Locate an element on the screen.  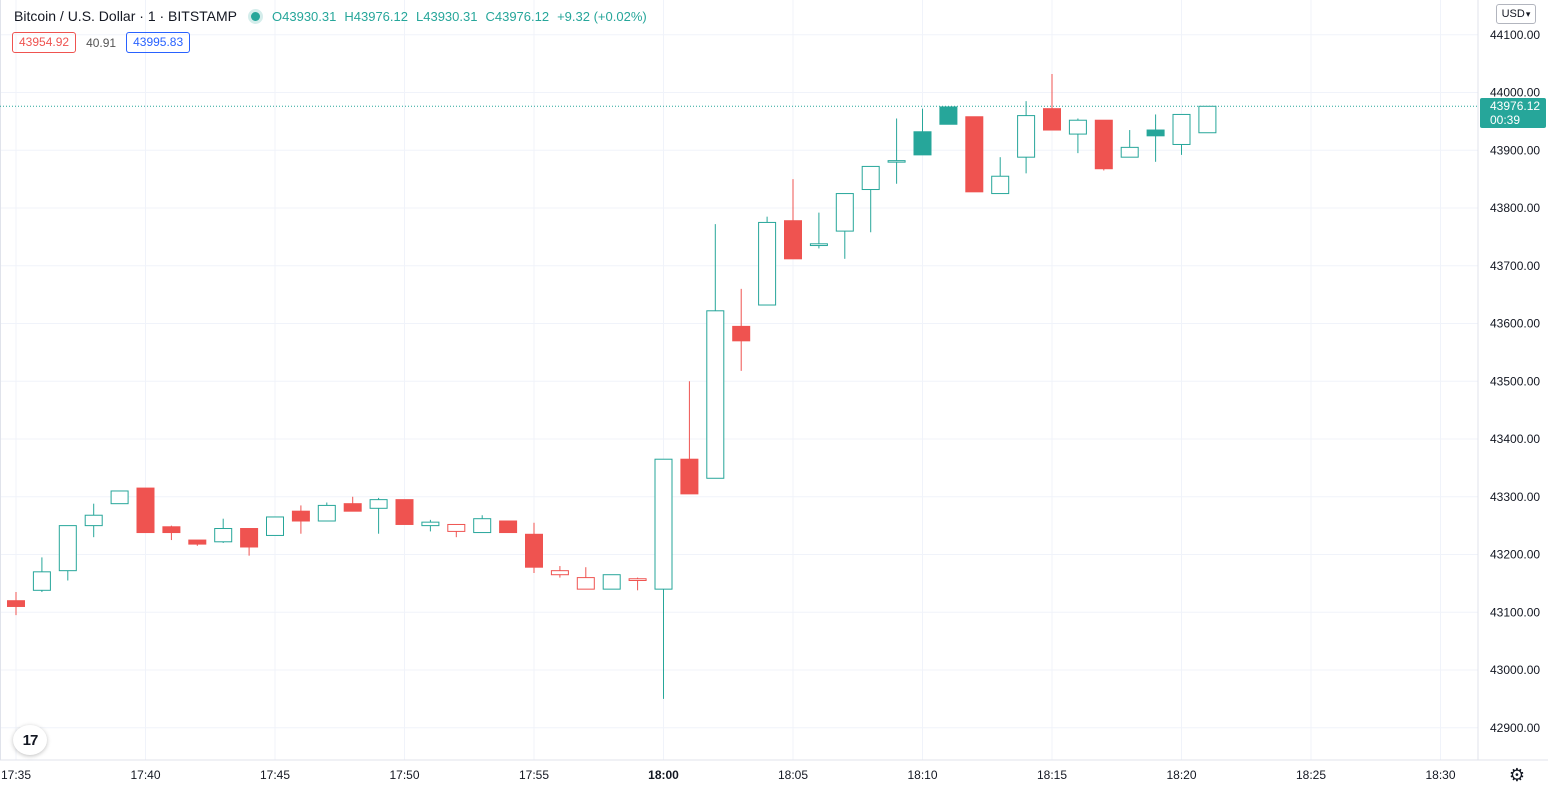
currency-selector: USD ▾ is located at coordinates (1516, 14).